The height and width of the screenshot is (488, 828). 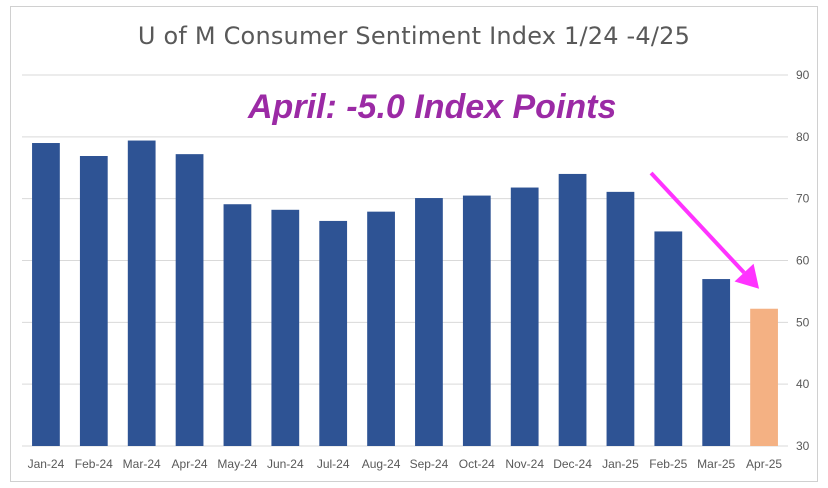 What do you see at coordinates (716, 464) in the screenshot?
I see `x-tick-label: Mar-25` at bounding box center [716, 464].